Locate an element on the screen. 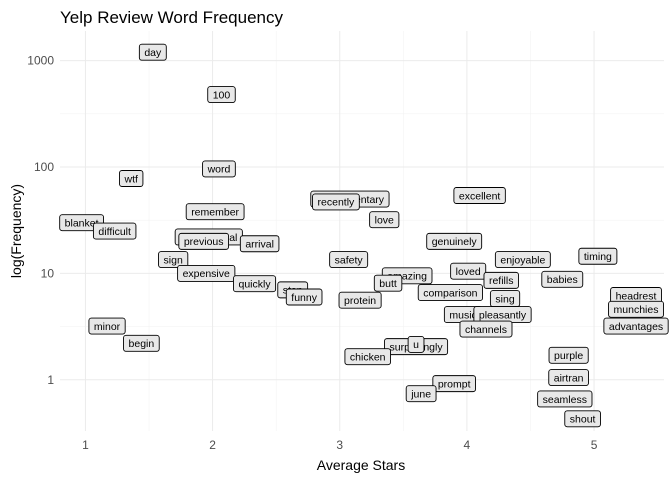  data-point-text: shout is located at coordinates (583, 420).